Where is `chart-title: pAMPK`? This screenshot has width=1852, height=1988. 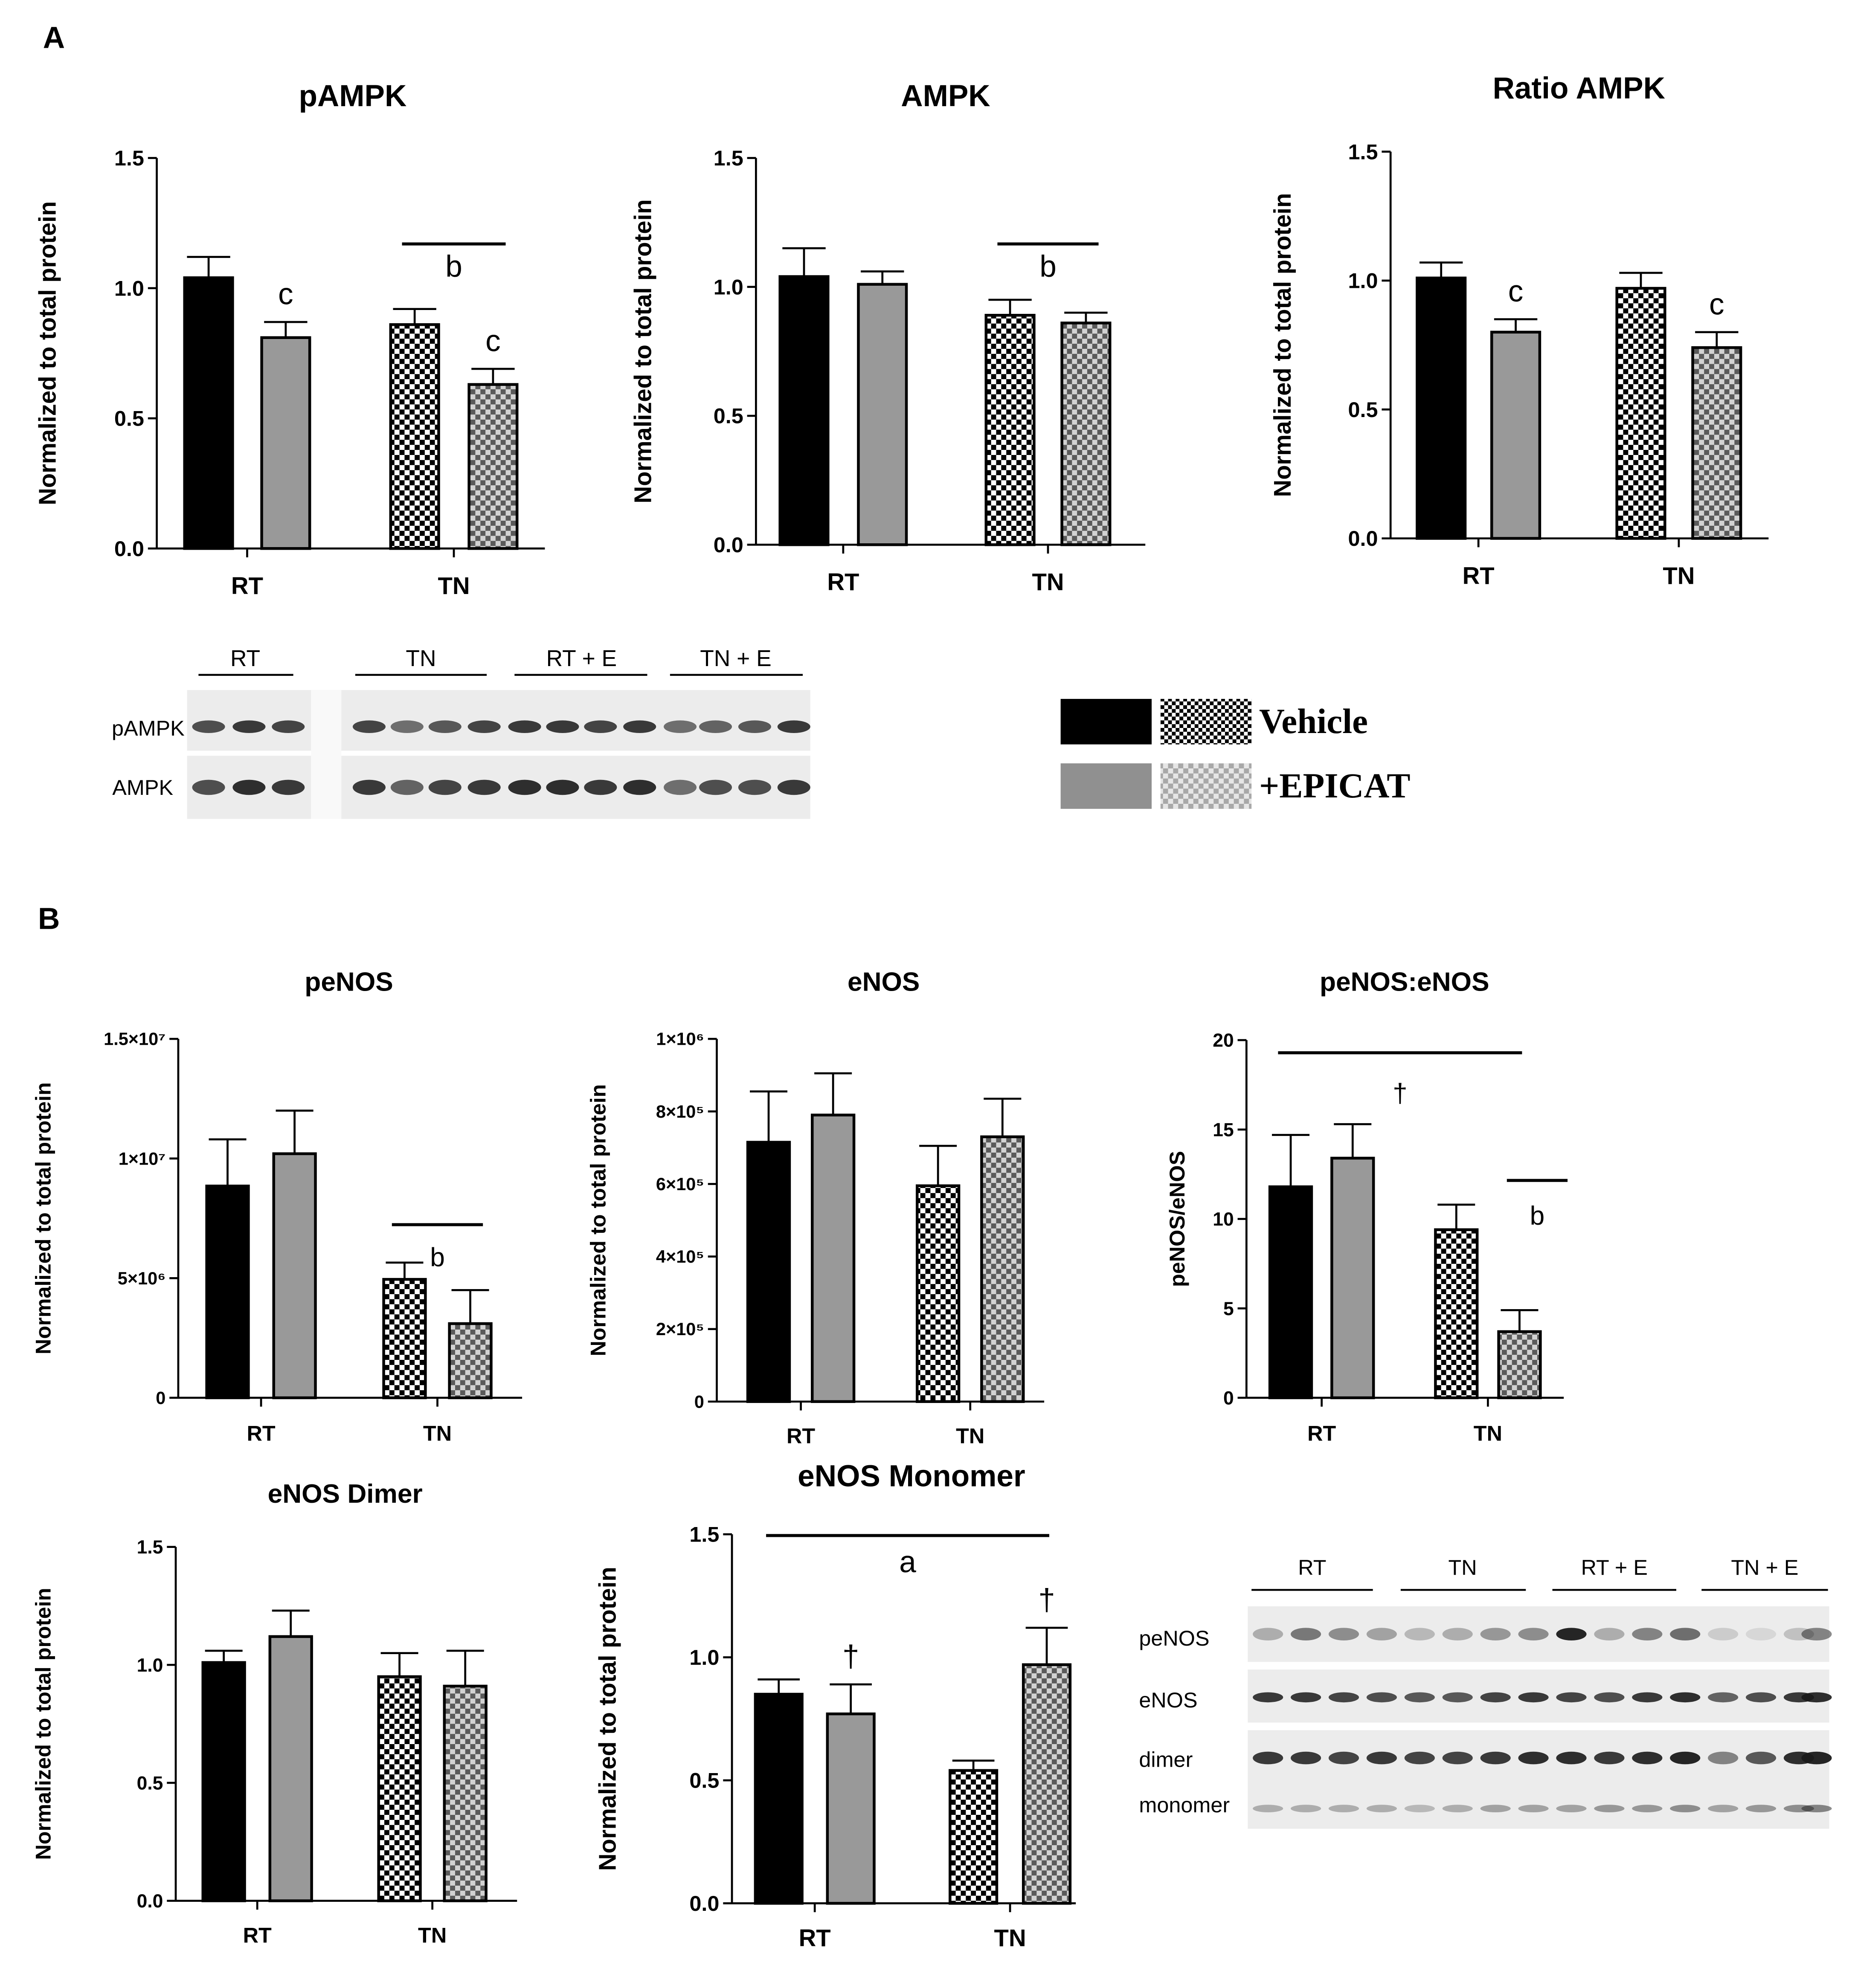 chart-title: pAMPK is located at coordinates (352, 96).